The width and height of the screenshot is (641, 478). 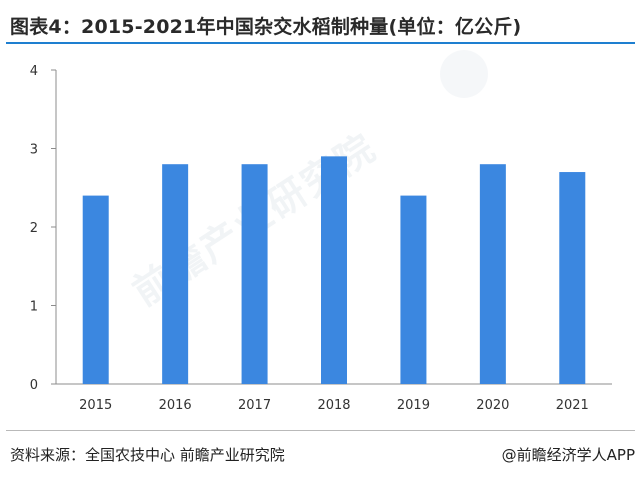 What do you see at coordinates (266, 27) in the screenshot?
I see `chart-title: 图表4：2015-2021年中国杂交水稻制种量(单位：亿公斤)` at bounding box center [266, 27].